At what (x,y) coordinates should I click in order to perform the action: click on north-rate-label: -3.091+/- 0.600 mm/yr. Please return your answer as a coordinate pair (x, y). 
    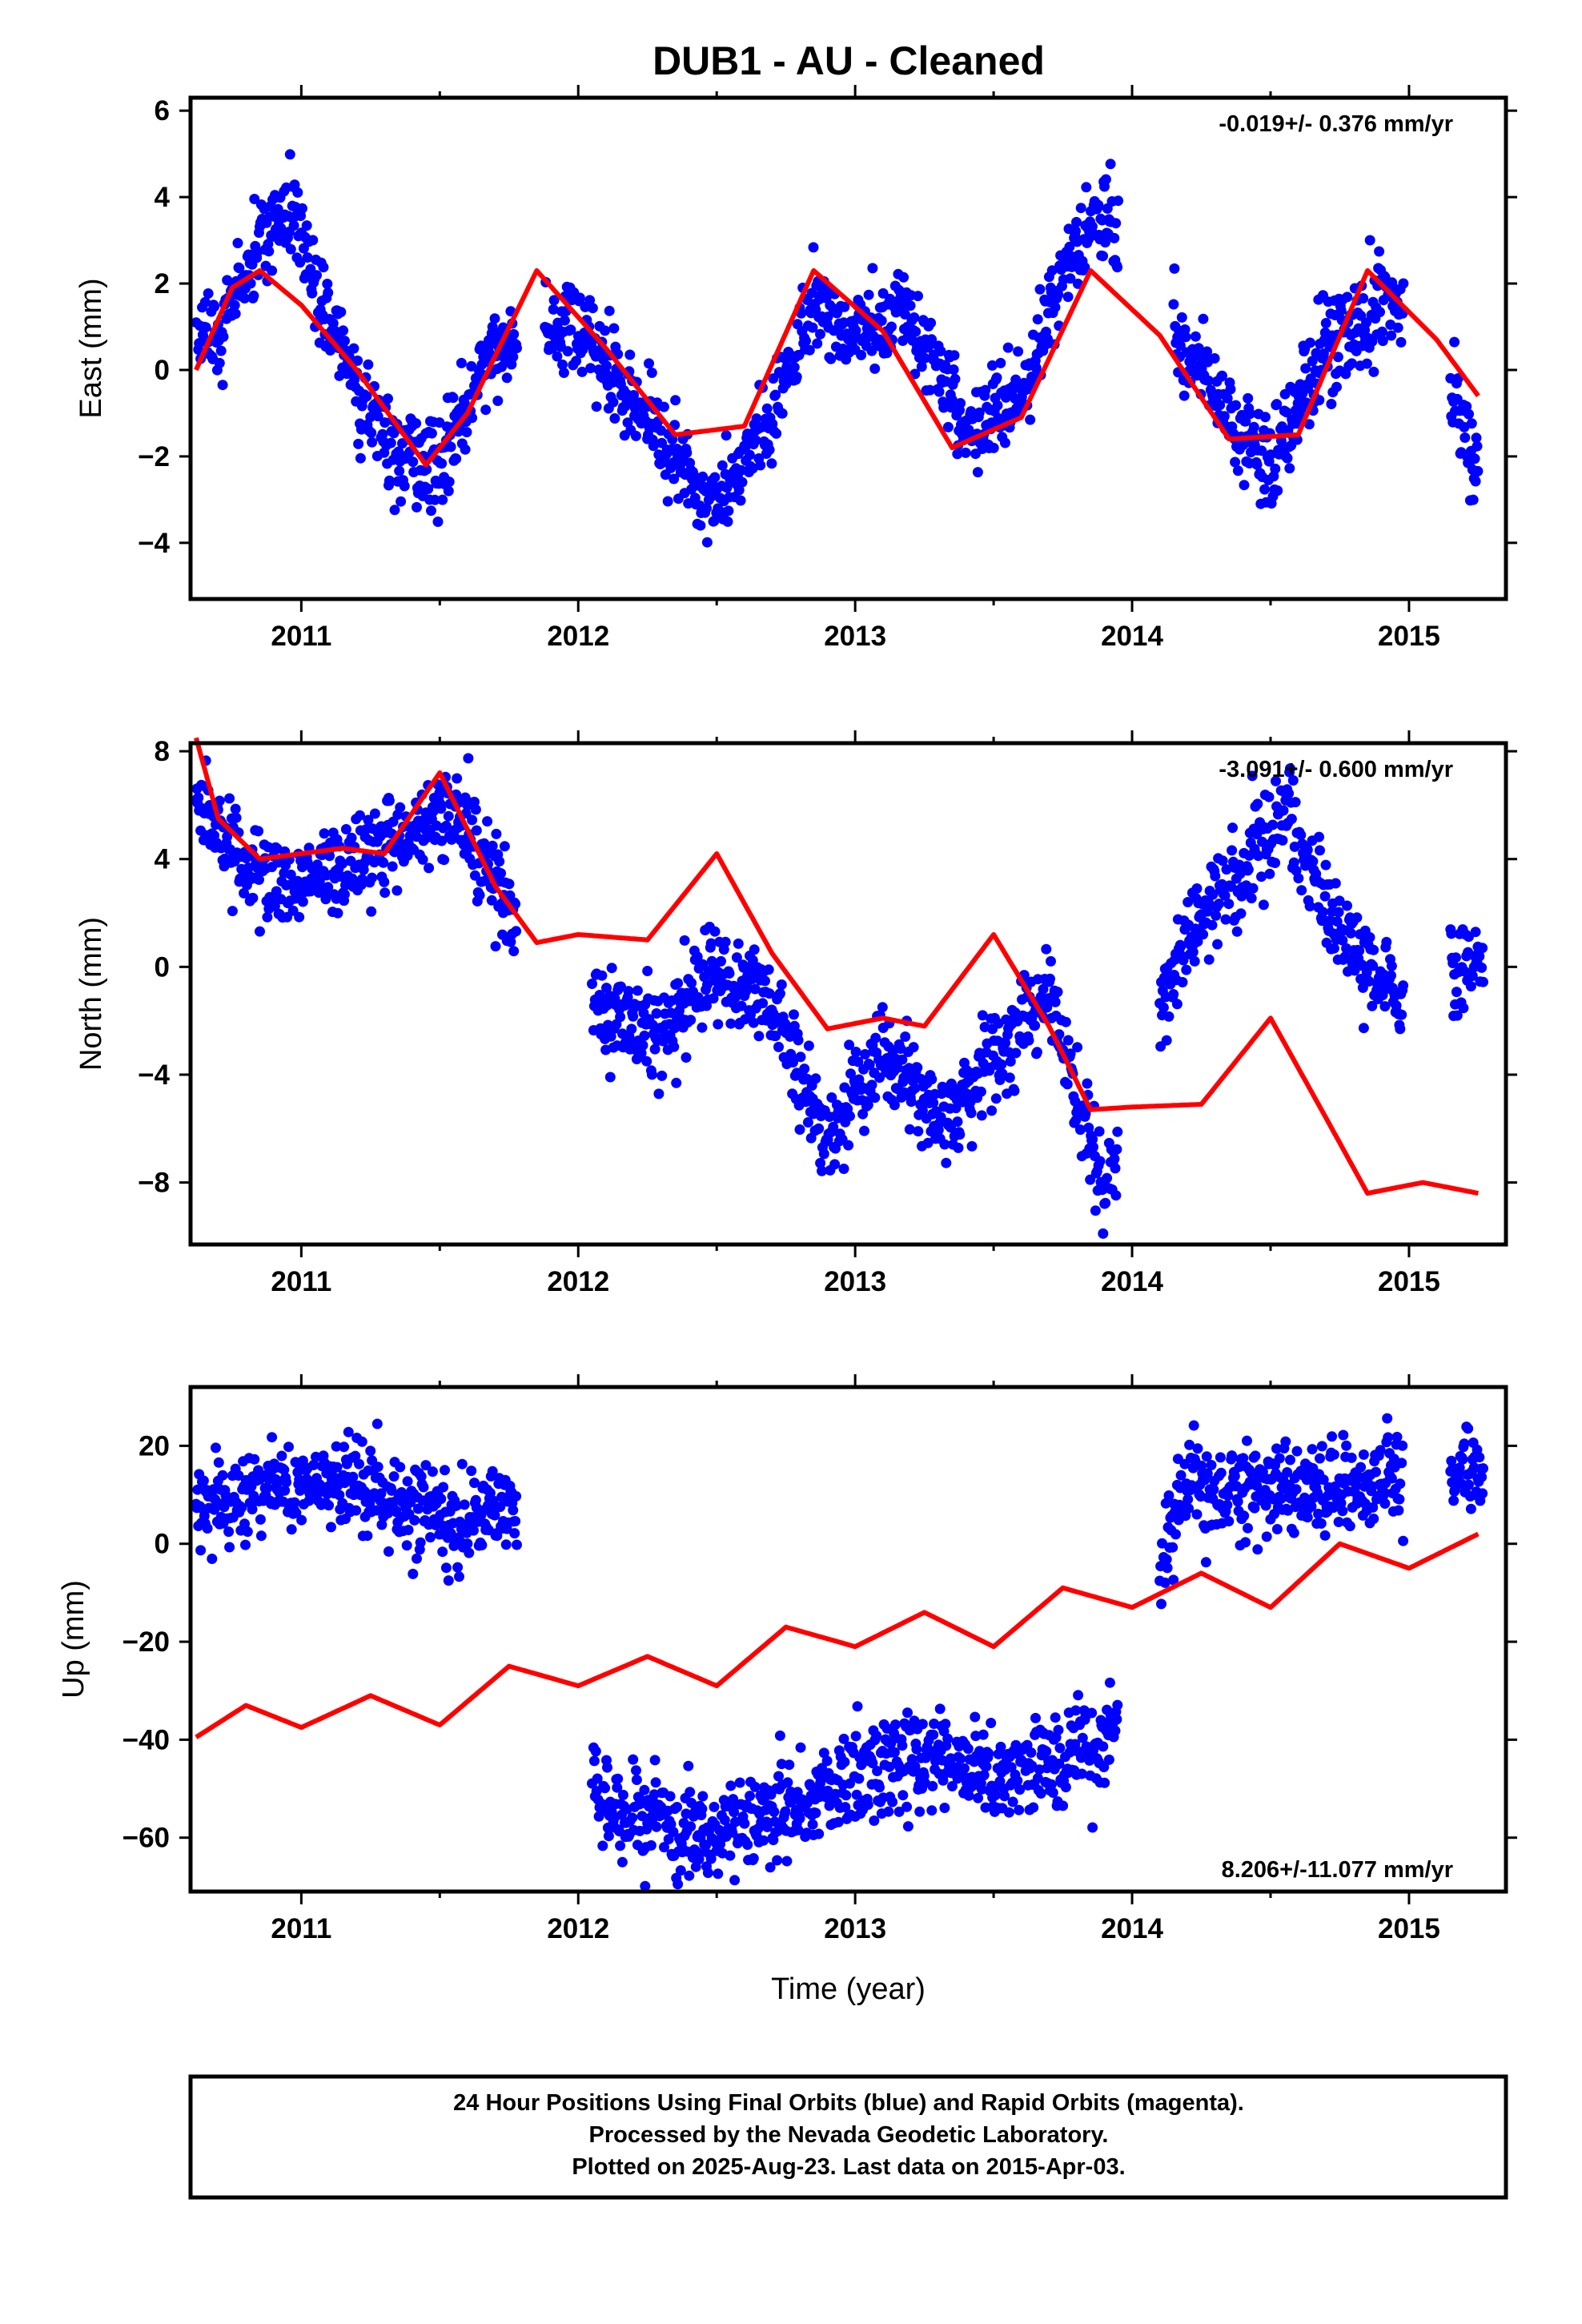
    Looking at the image, I should click on (1336, 769).